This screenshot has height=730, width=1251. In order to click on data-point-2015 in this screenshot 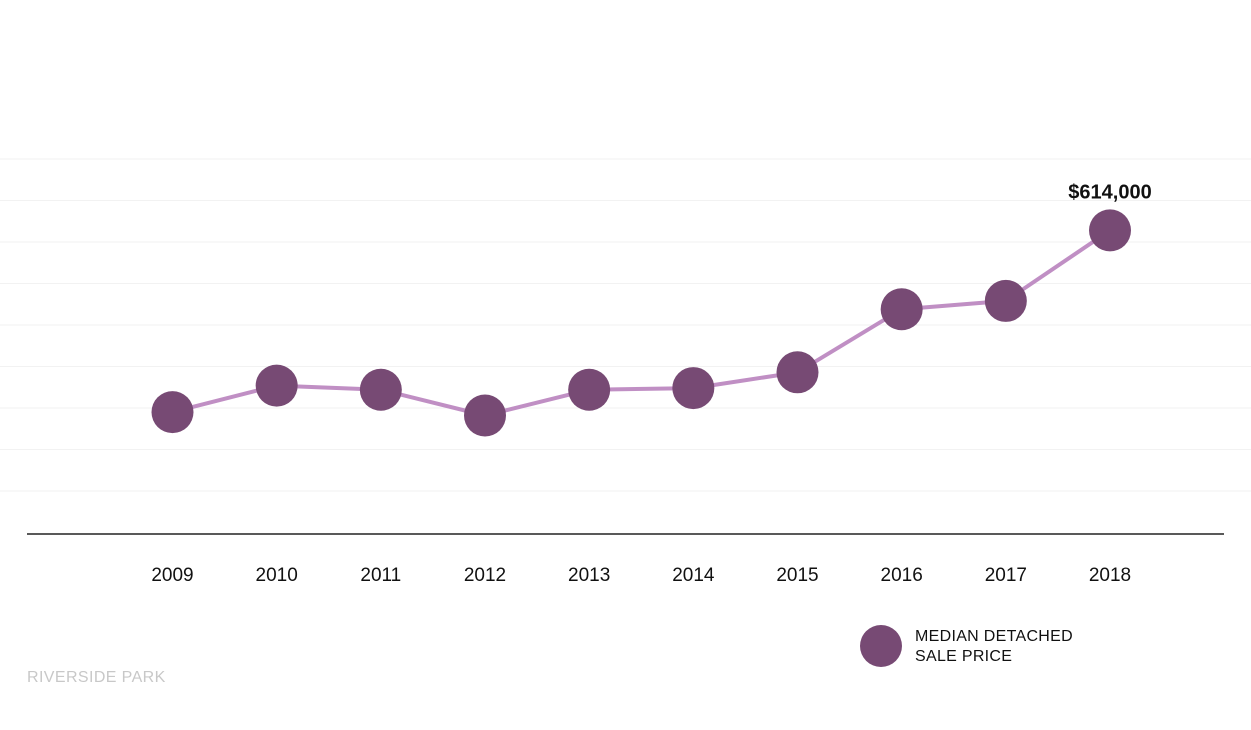, I will do `click(797, 372)`.